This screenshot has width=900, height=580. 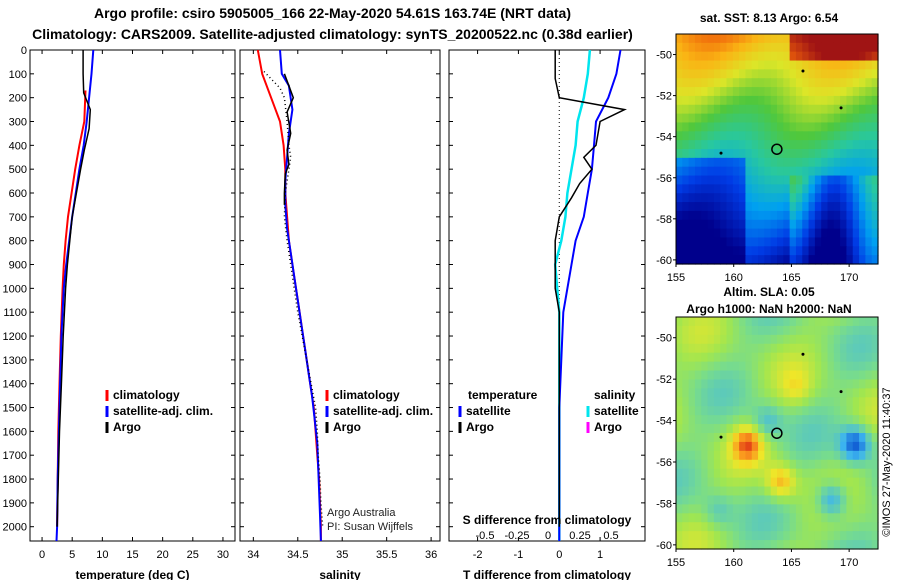 I want to click on lat-tick-label: -56, so click(x=664, y=179).